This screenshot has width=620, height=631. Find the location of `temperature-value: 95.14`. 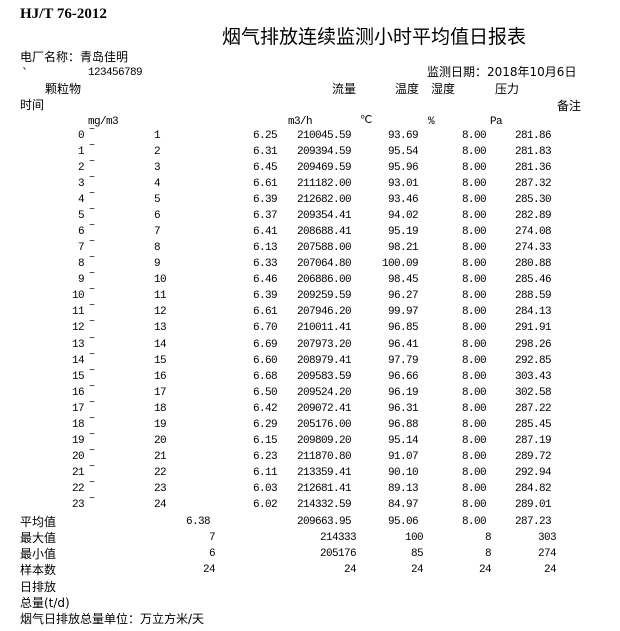

temperature-value: 95.14 is located at coordinates (403, 440).